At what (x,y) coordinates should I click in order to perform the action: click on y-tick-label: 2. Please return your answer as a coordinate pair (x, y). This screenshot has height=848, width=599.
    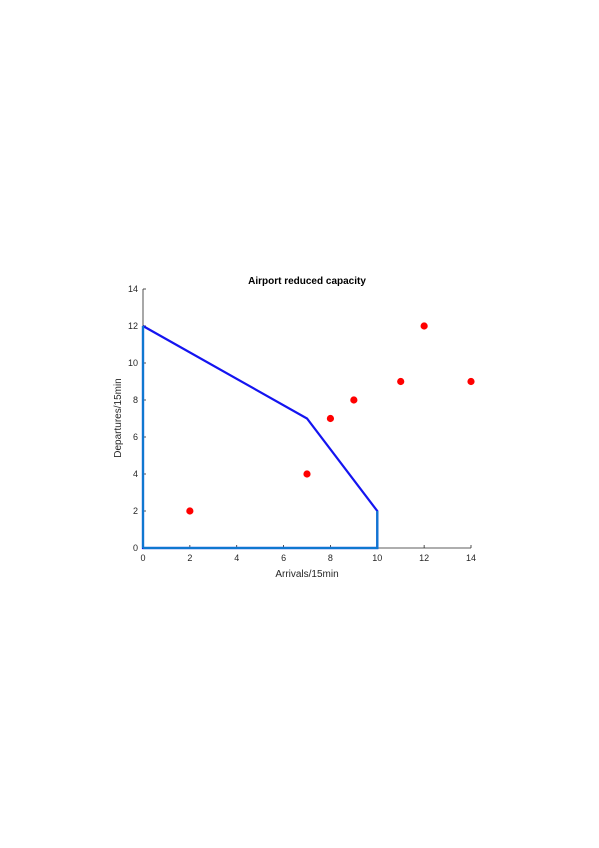
    Looking at the image, I should click on (135, 511).